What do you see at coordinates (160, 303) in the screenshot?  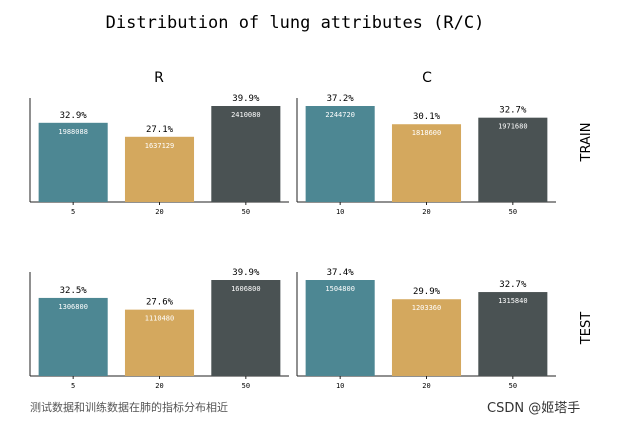 I see `percent-label-test-r-20: 27.6%` at bounding box center [160, 303].